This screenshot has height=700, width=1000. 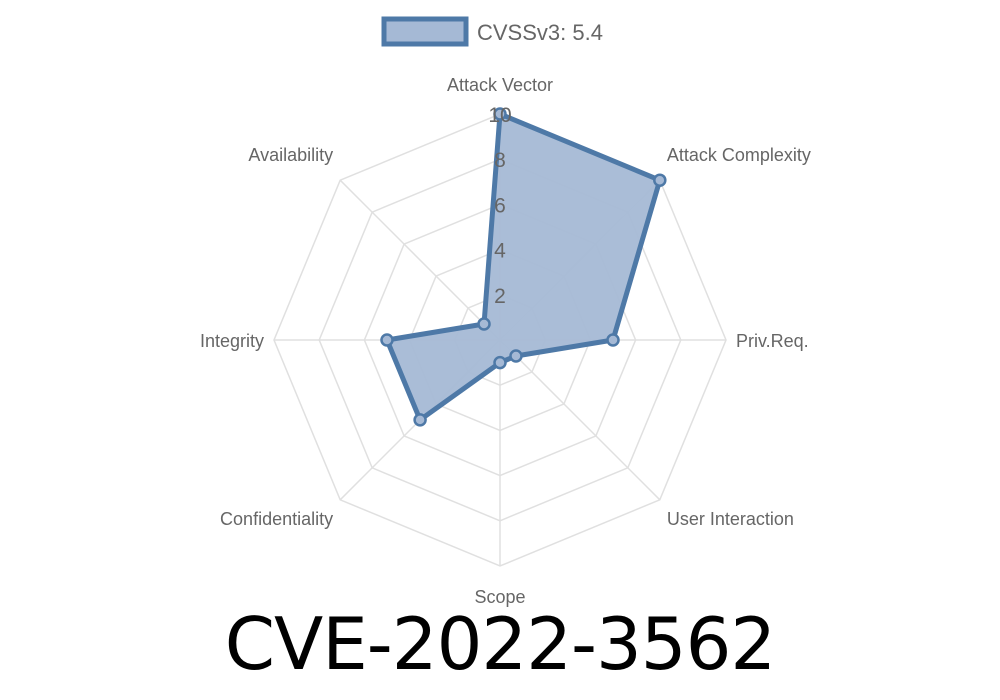 What do you see at coordinates (500, 160) in the screenshot?
I see `tick-label: 8` at bounding box center [500, 160].